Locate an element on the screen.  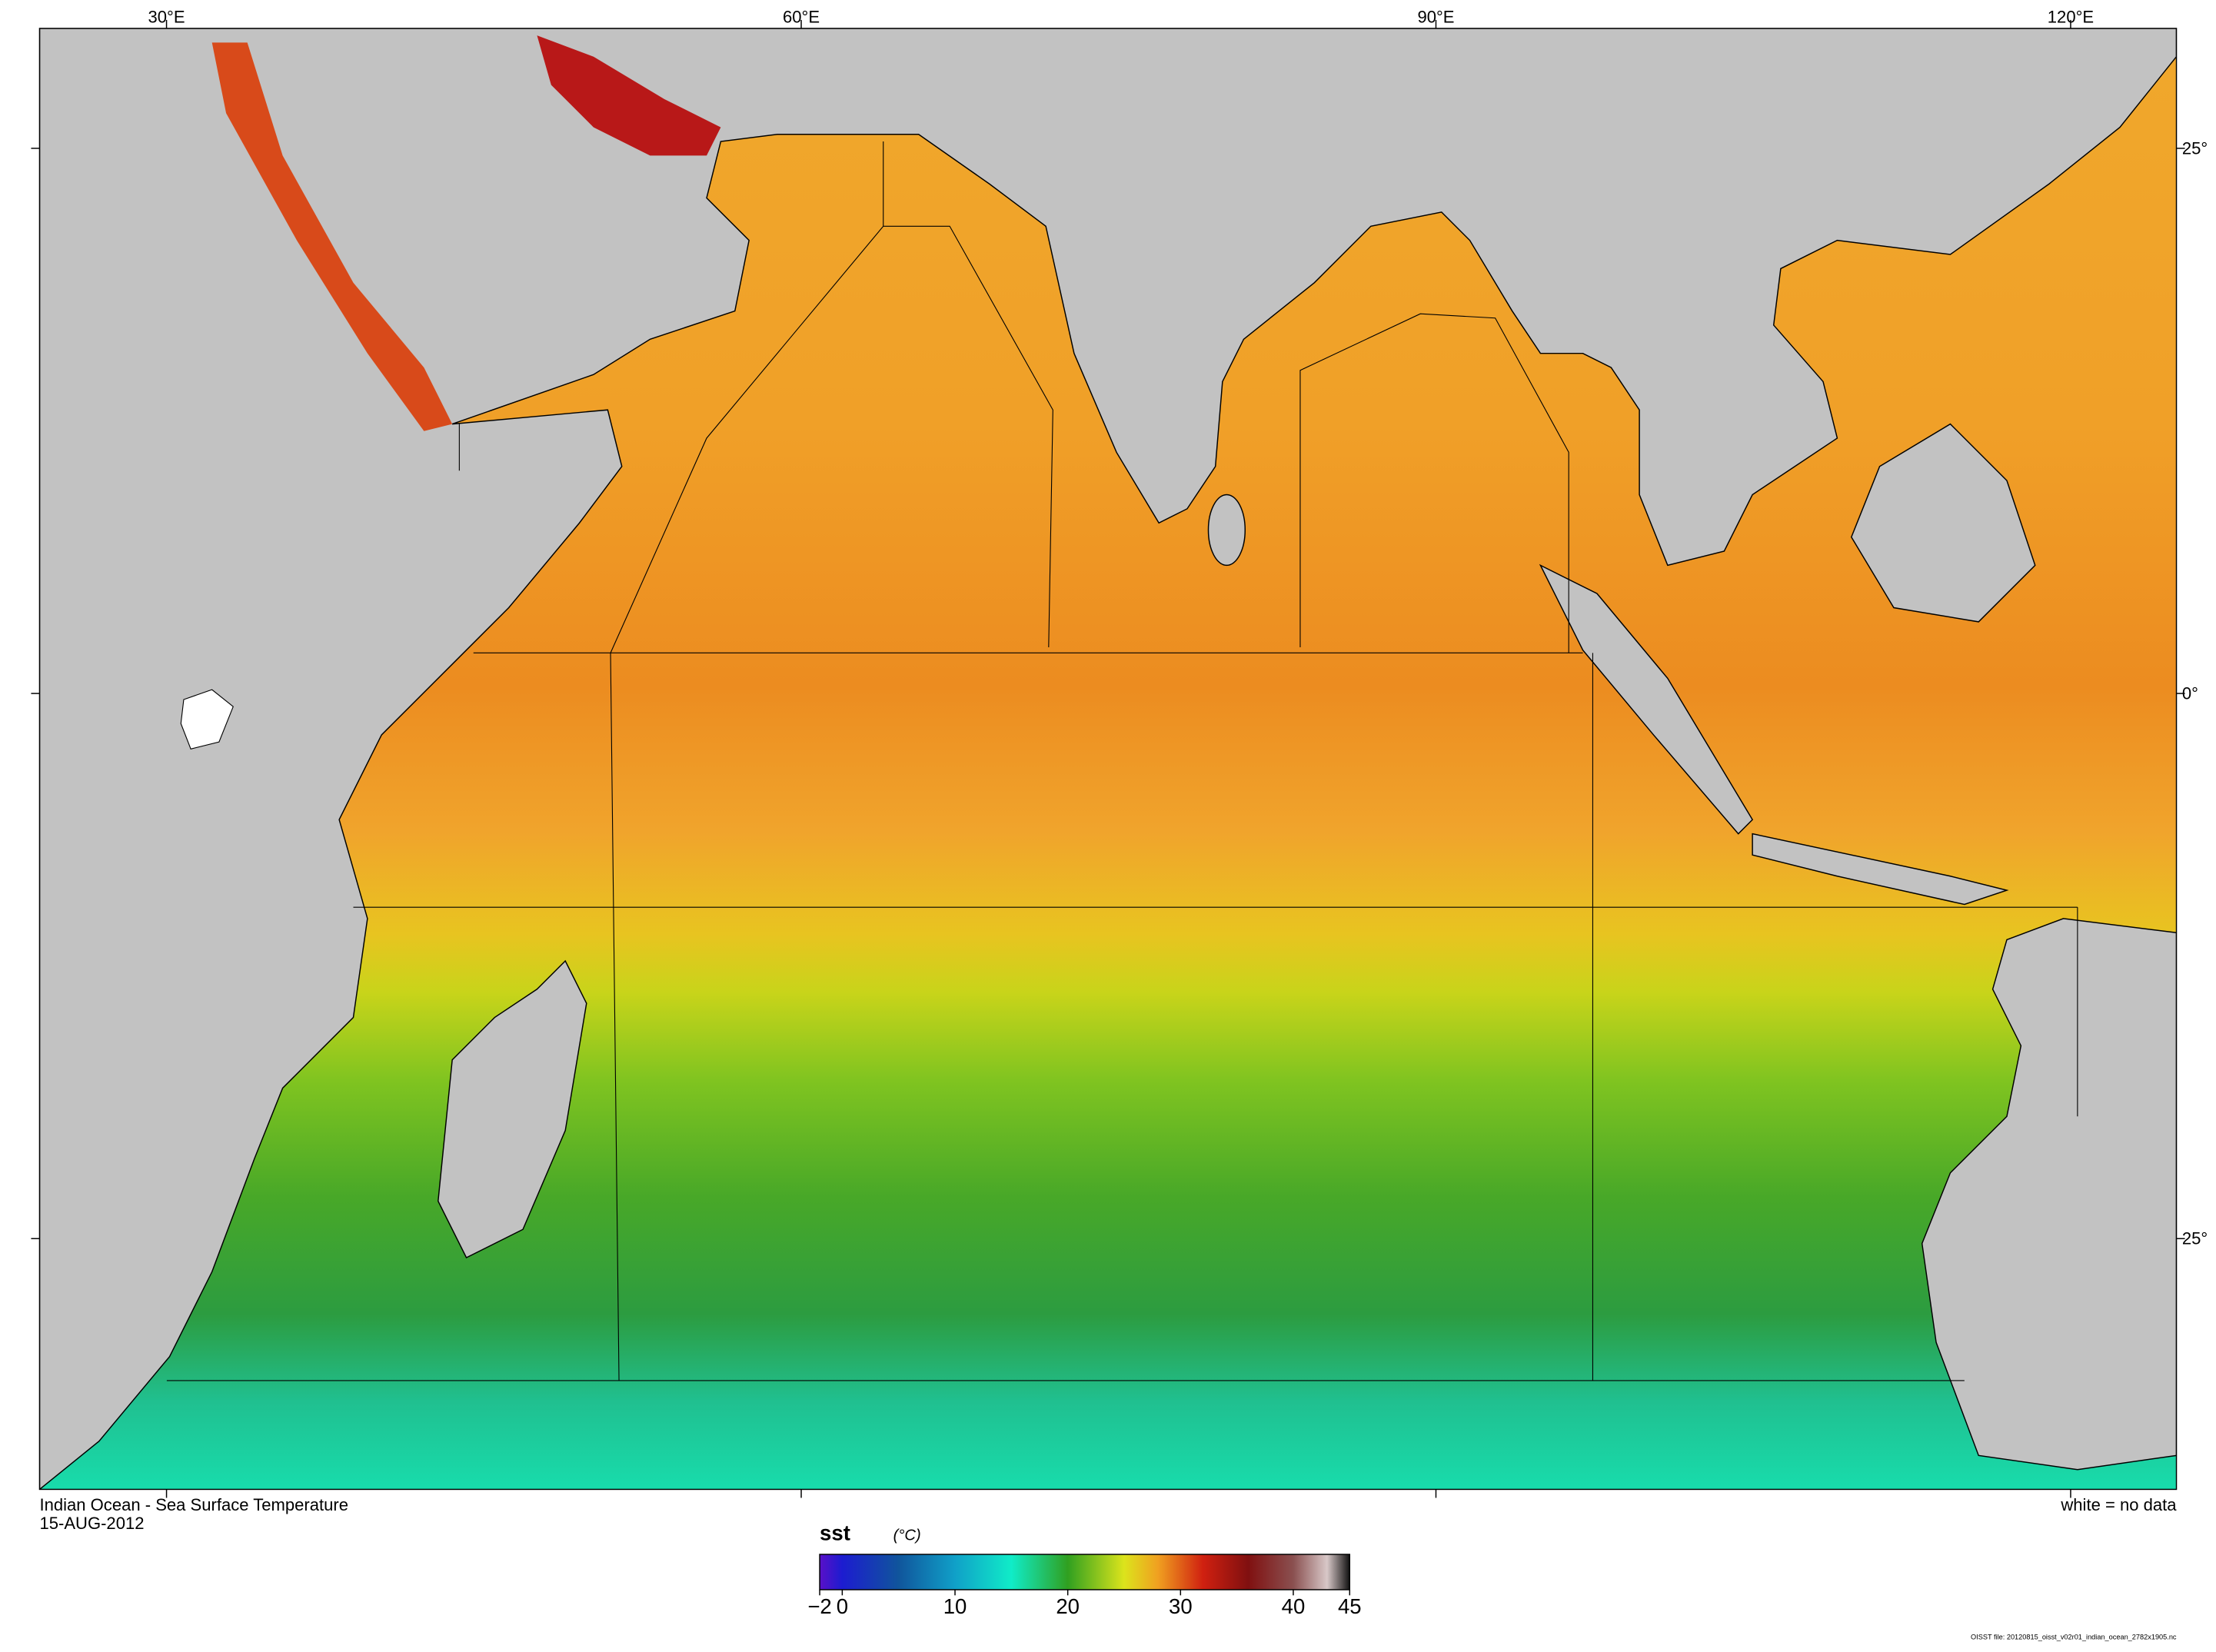
no-data-island is located at coordinates (207, 719).